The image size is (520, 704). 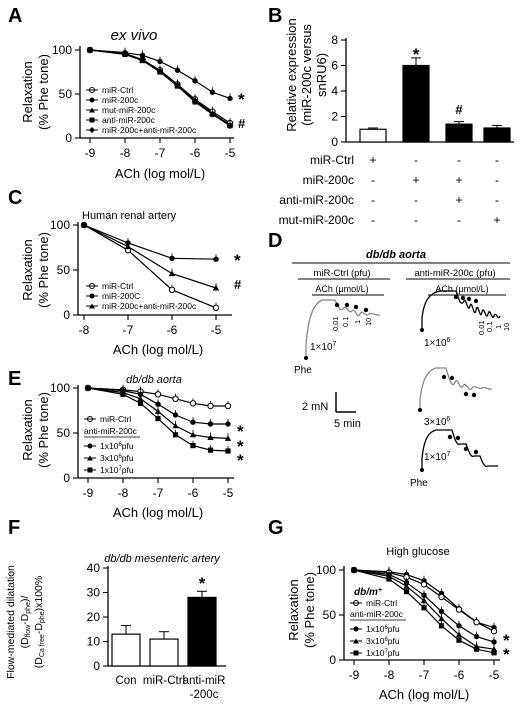 I want to click on panel-g-legend-item: miR-Ctrl, so click(x=381, y=603).